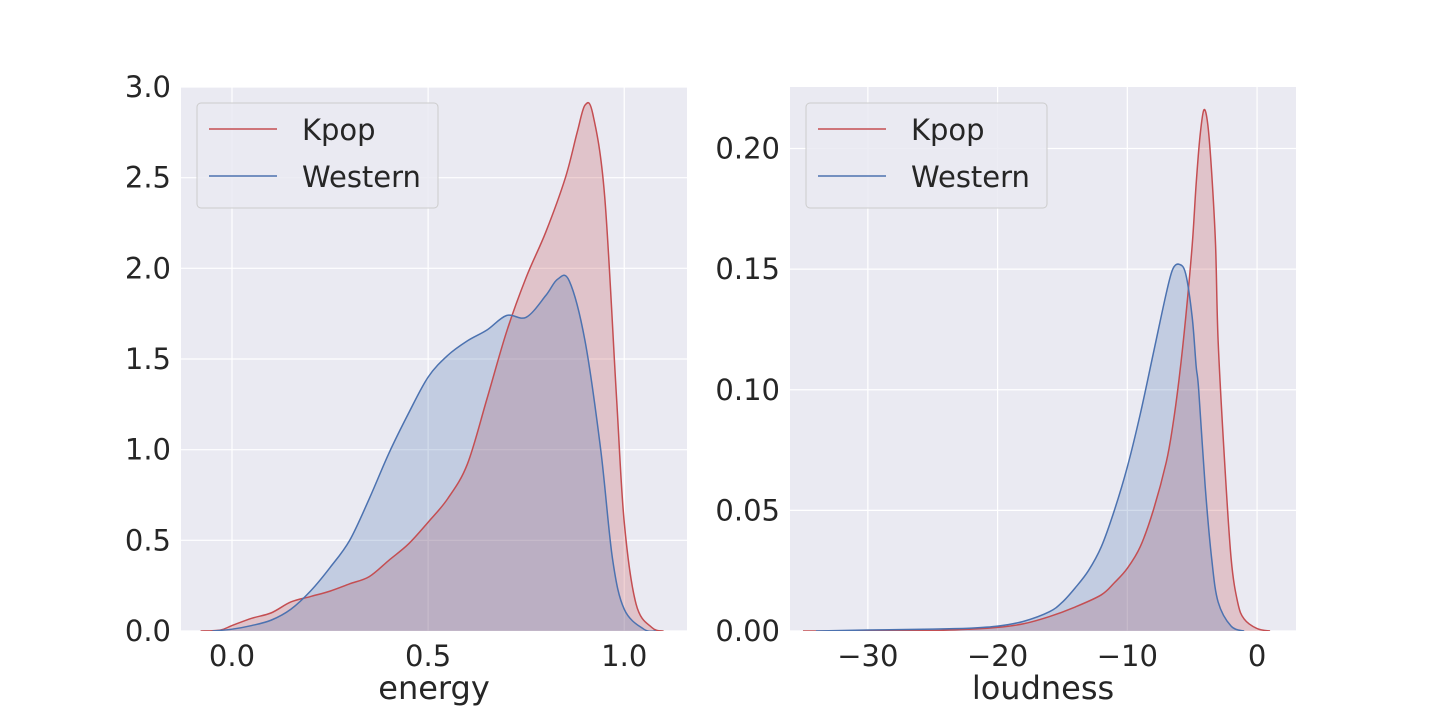  I want to click on y-tick-label: 0.15, so click(747, 269).